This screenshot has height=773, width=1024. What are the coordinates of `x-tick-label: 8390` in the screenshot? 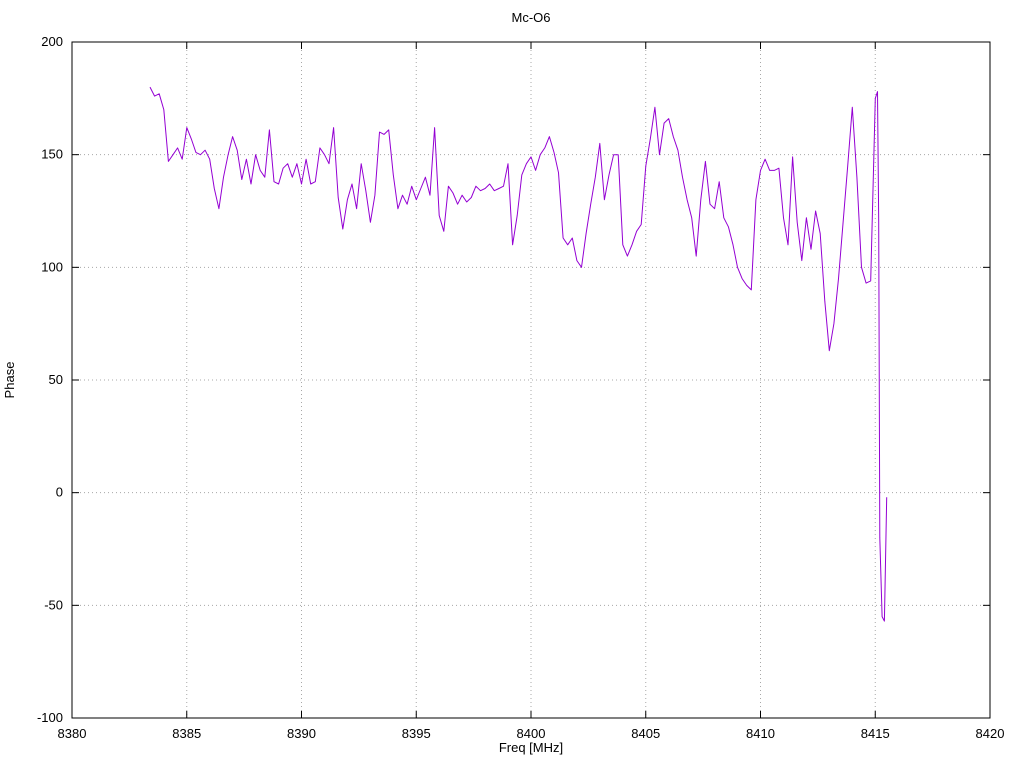 It's located at (301, 733).